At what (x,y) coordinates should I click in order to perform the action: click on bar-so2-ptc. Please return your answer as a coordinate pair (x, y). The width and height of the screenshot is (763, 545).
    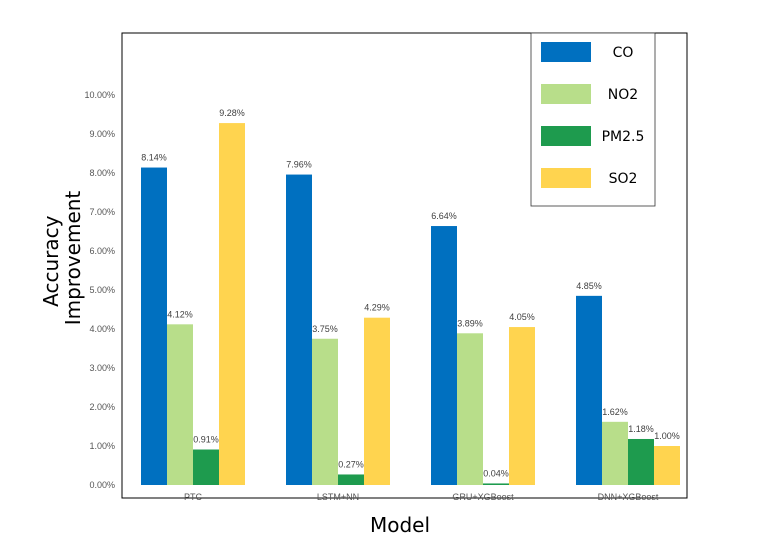
    Looking at the image, I should click on (232, 304).